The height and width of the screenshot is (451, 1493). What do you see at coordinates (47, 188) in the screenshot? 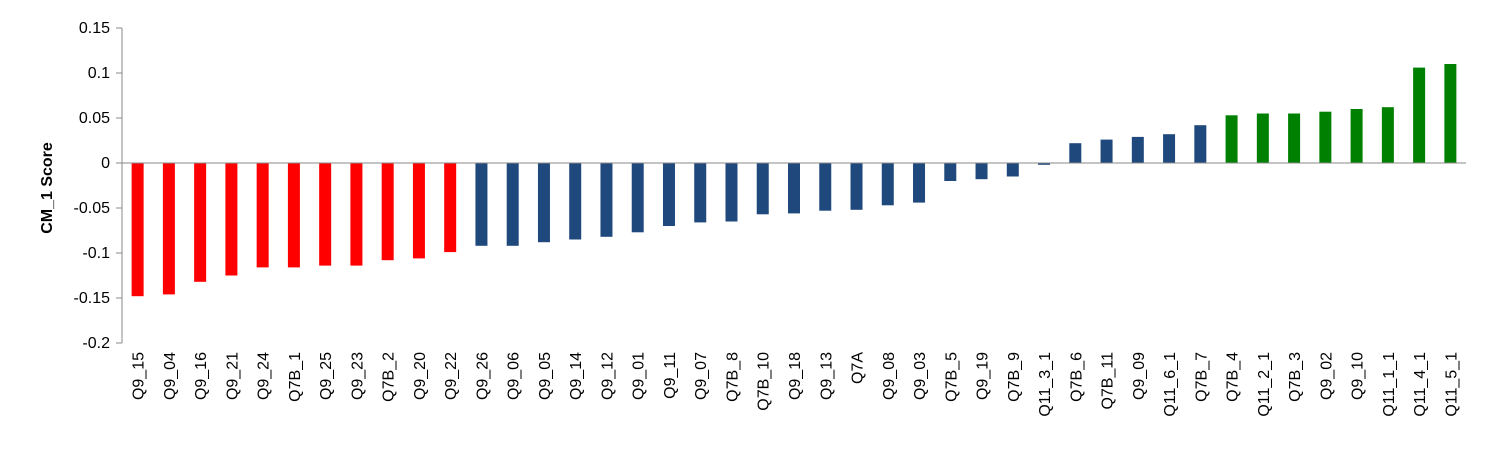
I see `y-axis-title: CM_1 Score` at bounding box center [47, 188].